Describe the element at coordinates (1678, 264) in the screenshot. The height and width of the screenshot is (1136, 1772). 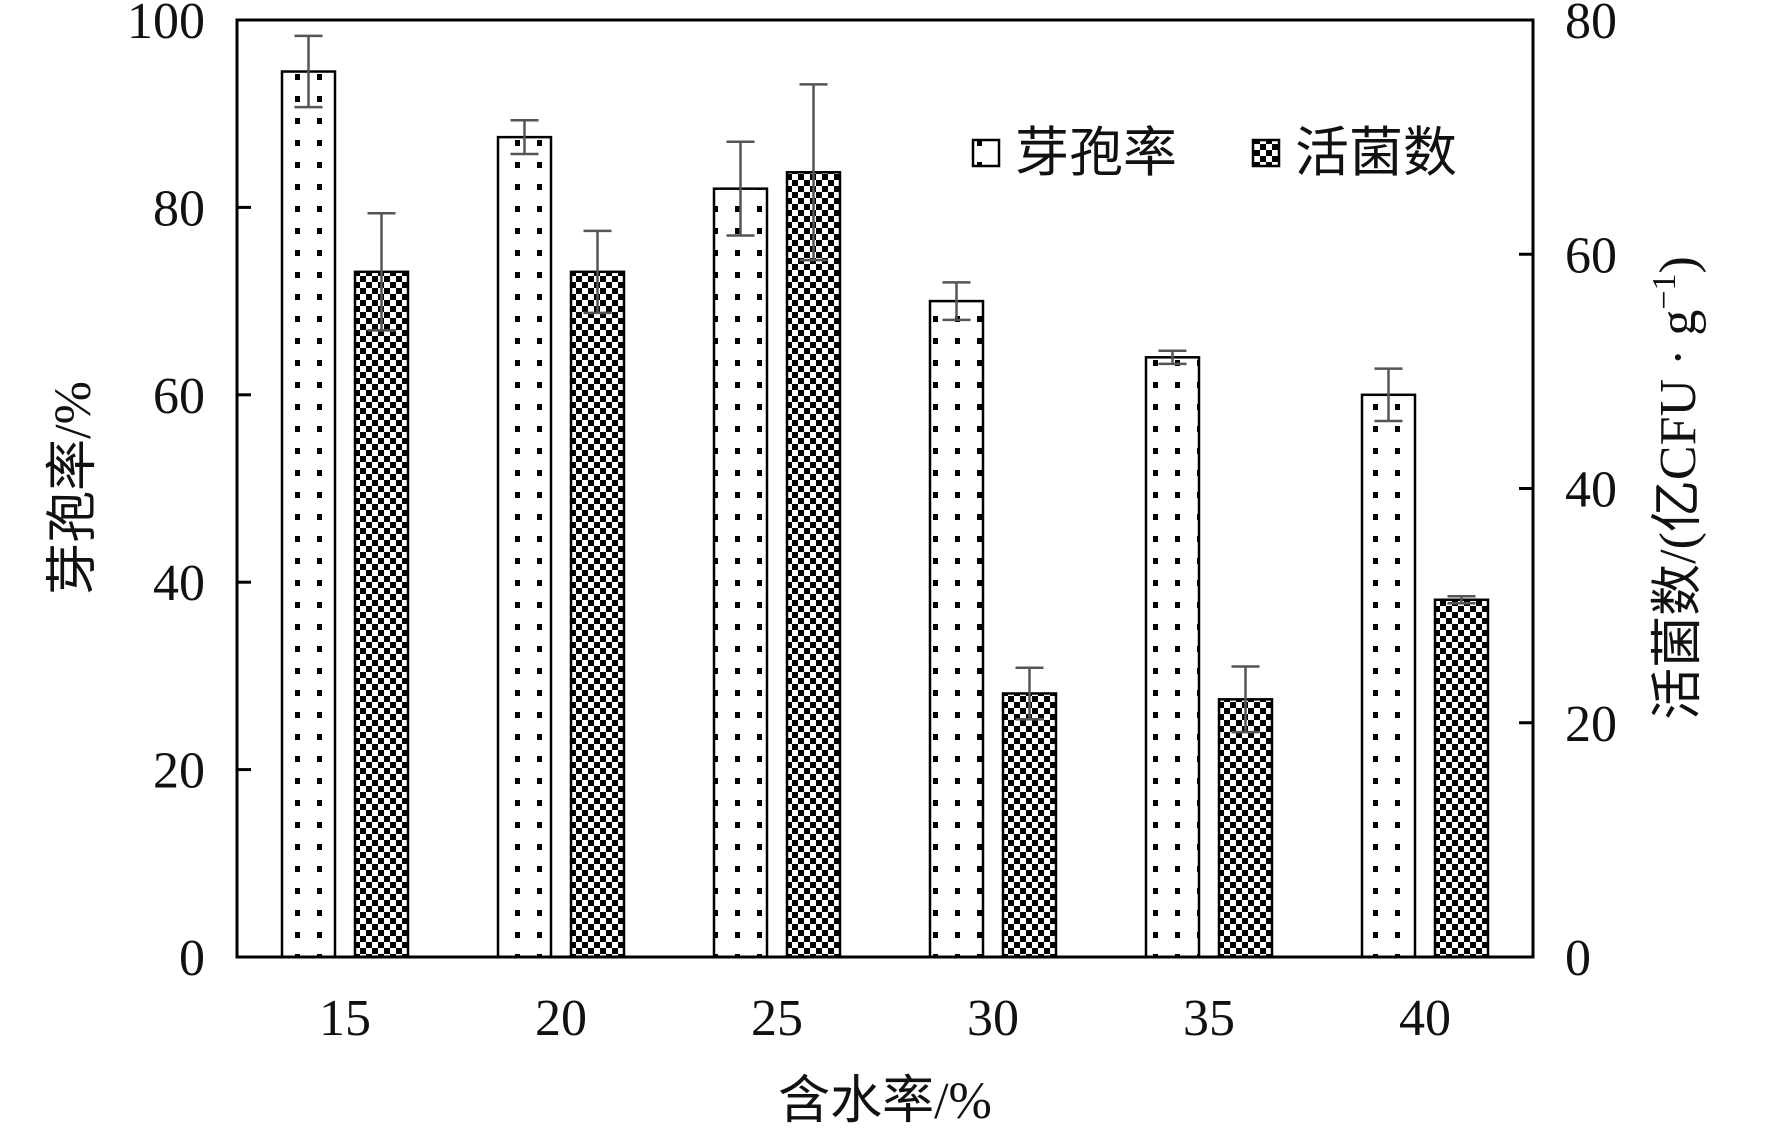
I see `y2-axis-title-close: )` at that location.